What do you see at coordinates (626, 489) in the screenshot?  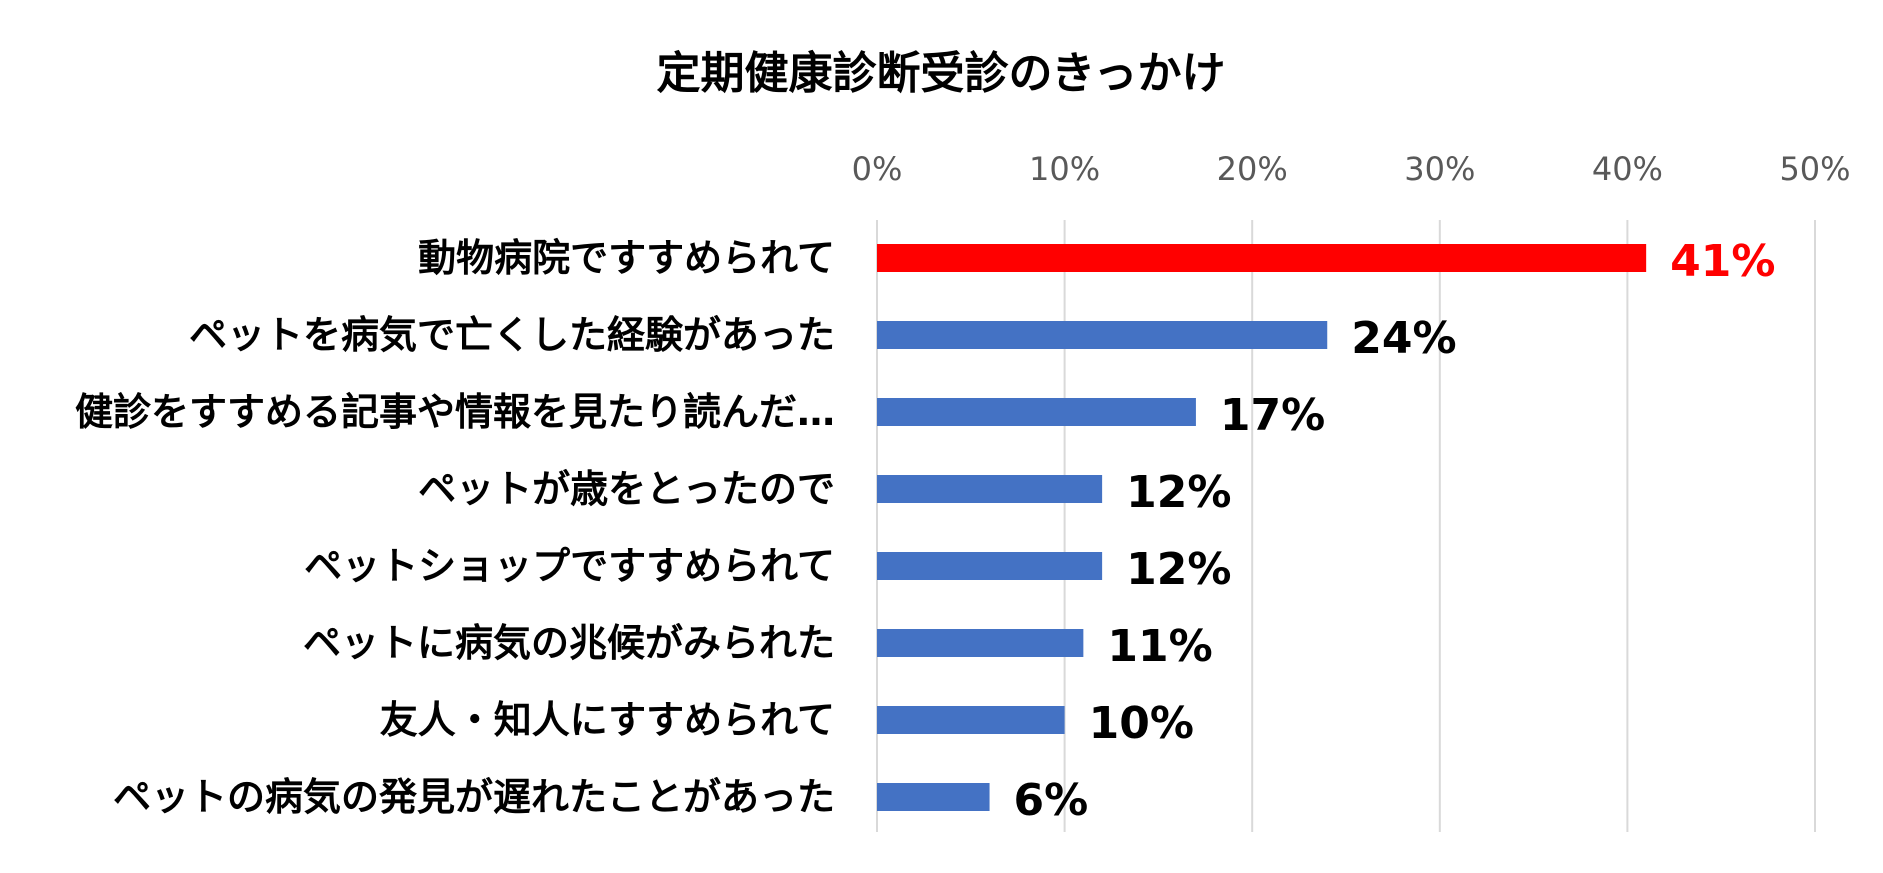 I see `category-label: ペットが歳をとったので` at bounding box center [626, 489].